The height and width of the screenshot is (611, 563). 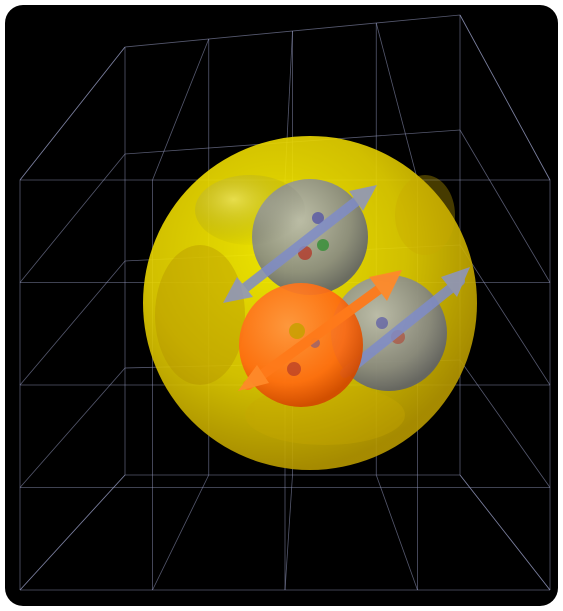 I want to click on nucleus-highlight, so click(x=250, y=210).